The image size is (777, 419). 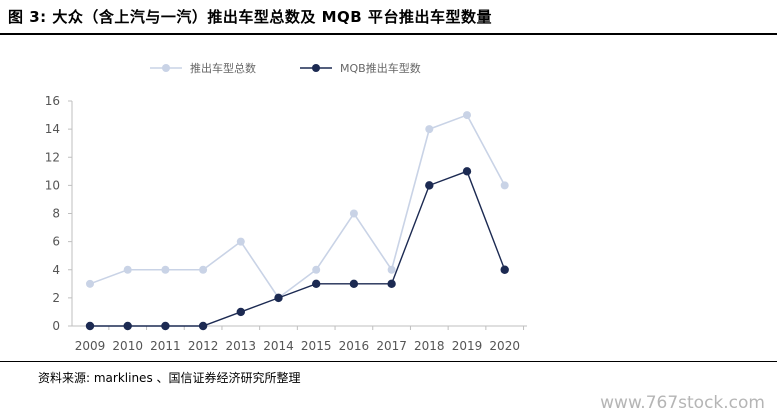 I want to click on x-tick-label: 2018, so click(x=429, y=346).